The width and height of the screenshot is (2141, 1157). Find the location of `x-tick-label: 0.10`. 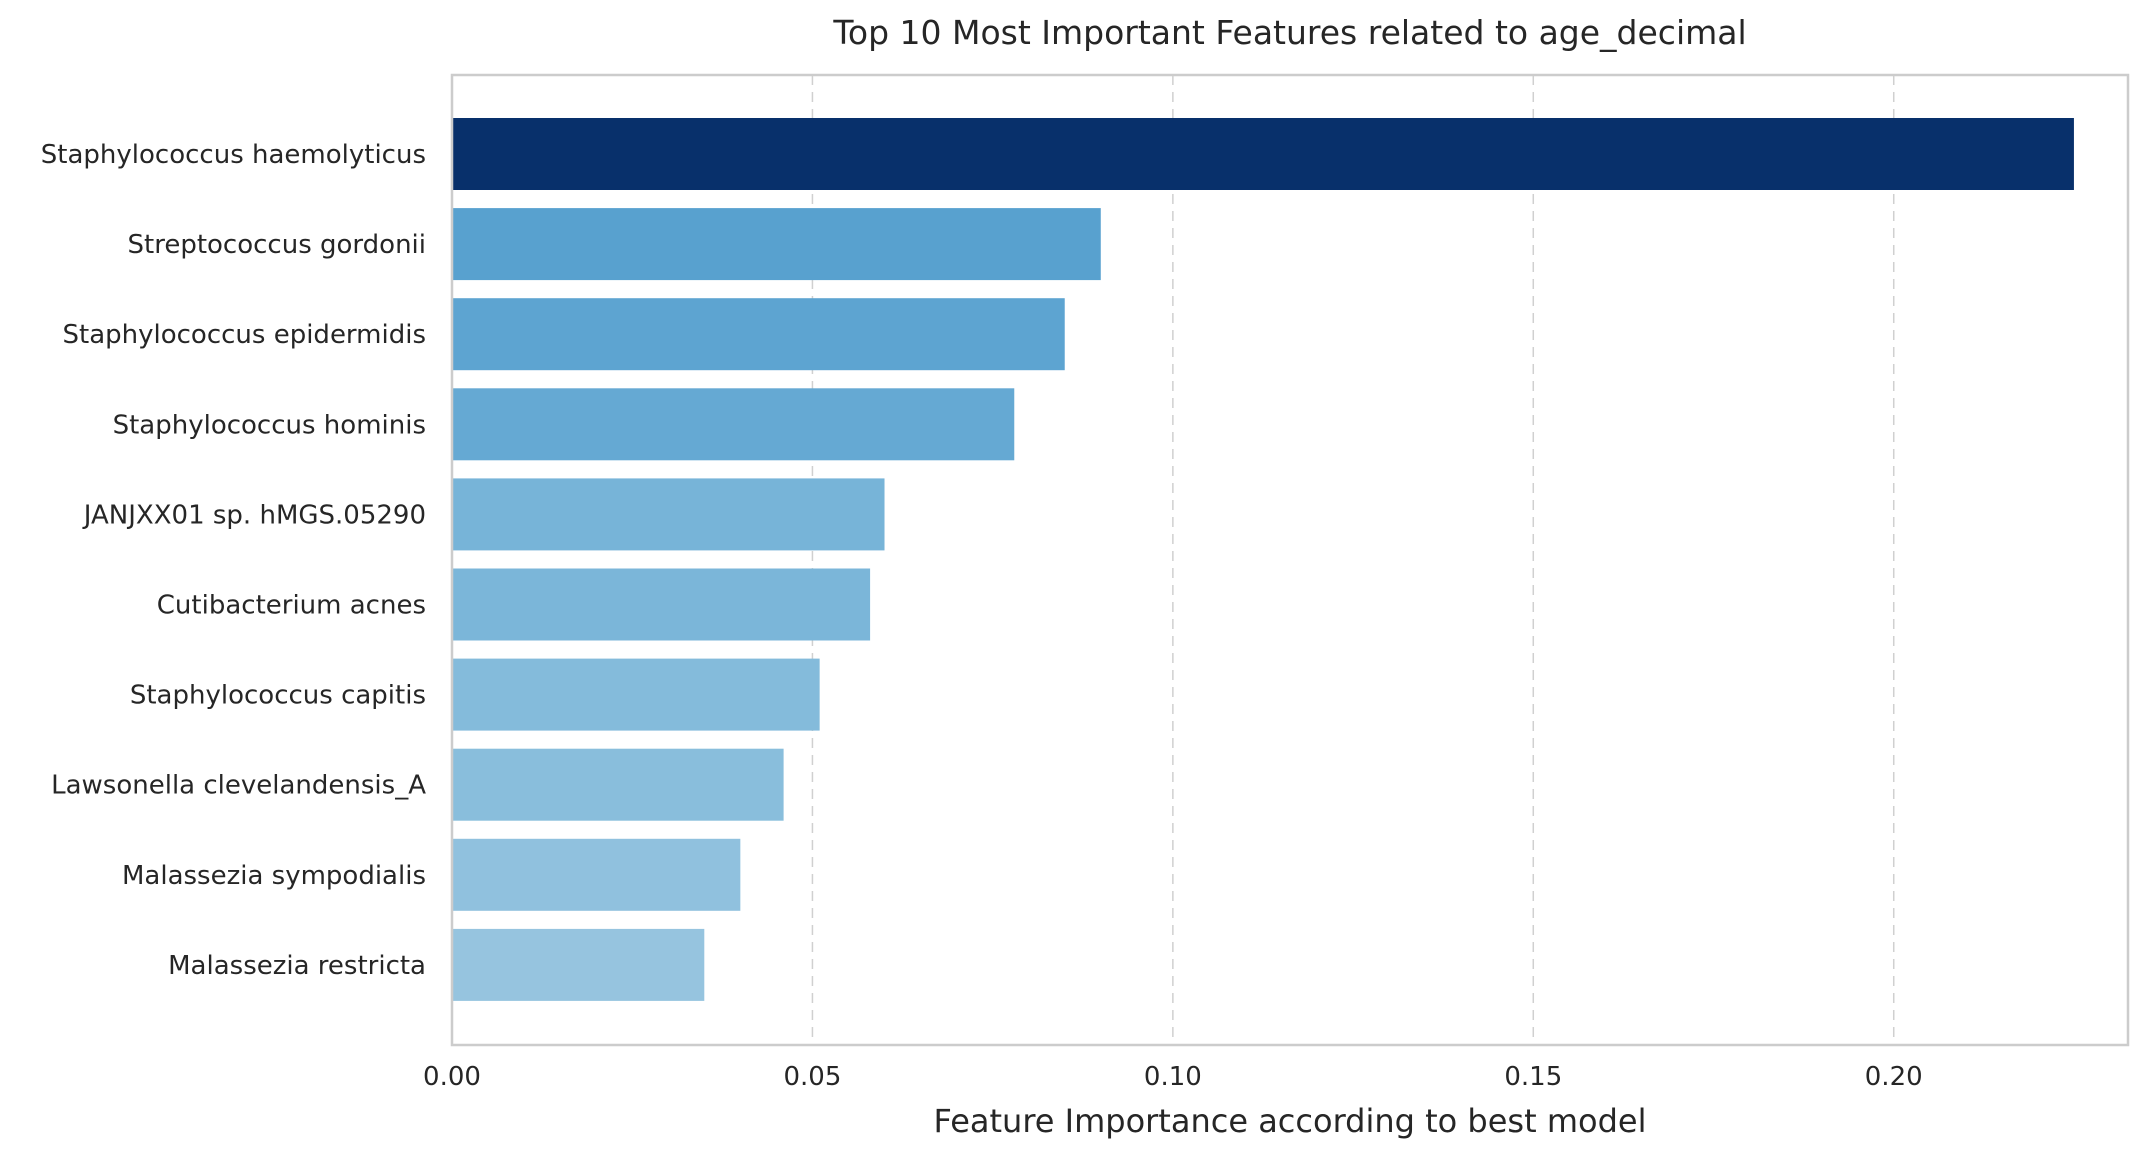

x-tick-label: 0.10 is located at coordinates (1173, 1077).